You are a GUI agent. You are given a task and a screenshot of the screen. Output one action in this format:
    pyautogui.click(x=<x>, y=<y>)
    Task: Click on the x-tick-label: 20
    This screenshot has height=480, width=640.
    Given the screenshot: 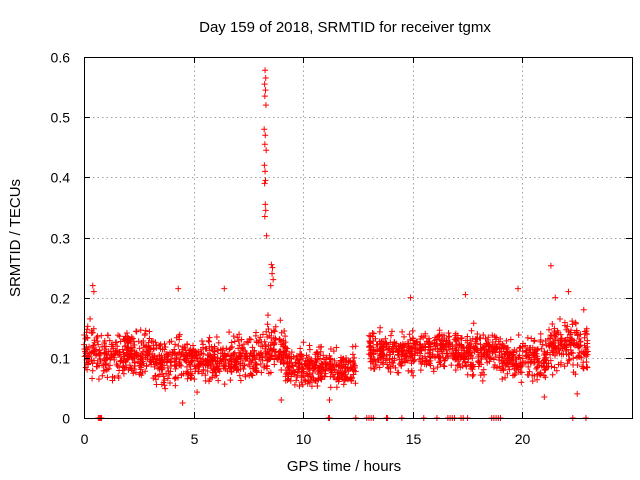 What is the action you would take?
    pyautogui.click(x=523, y=439)
    